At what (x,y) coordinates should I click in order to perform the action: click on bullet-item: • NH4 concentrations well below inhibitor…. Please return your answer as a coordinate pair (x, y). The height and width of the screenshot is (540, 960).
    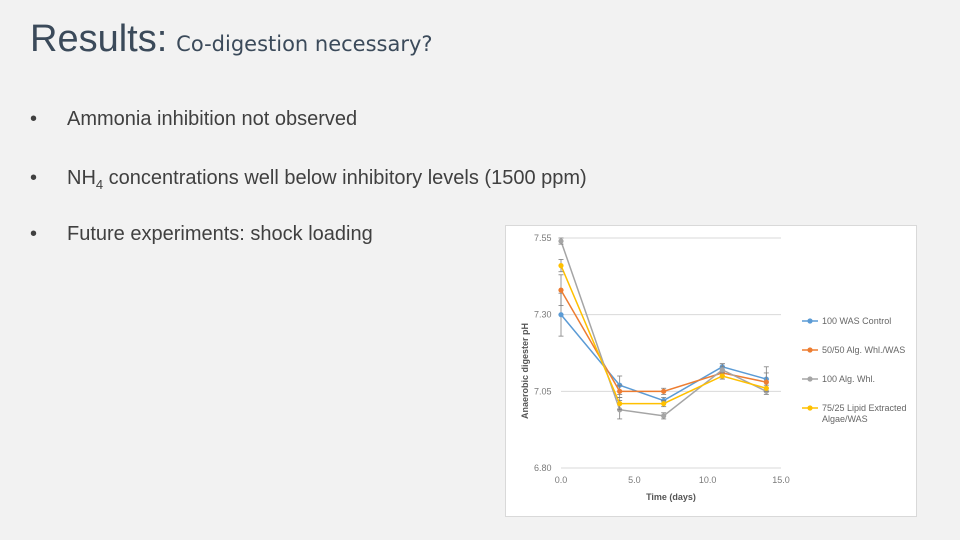
    Looking at the image, I should click on (308, 179).